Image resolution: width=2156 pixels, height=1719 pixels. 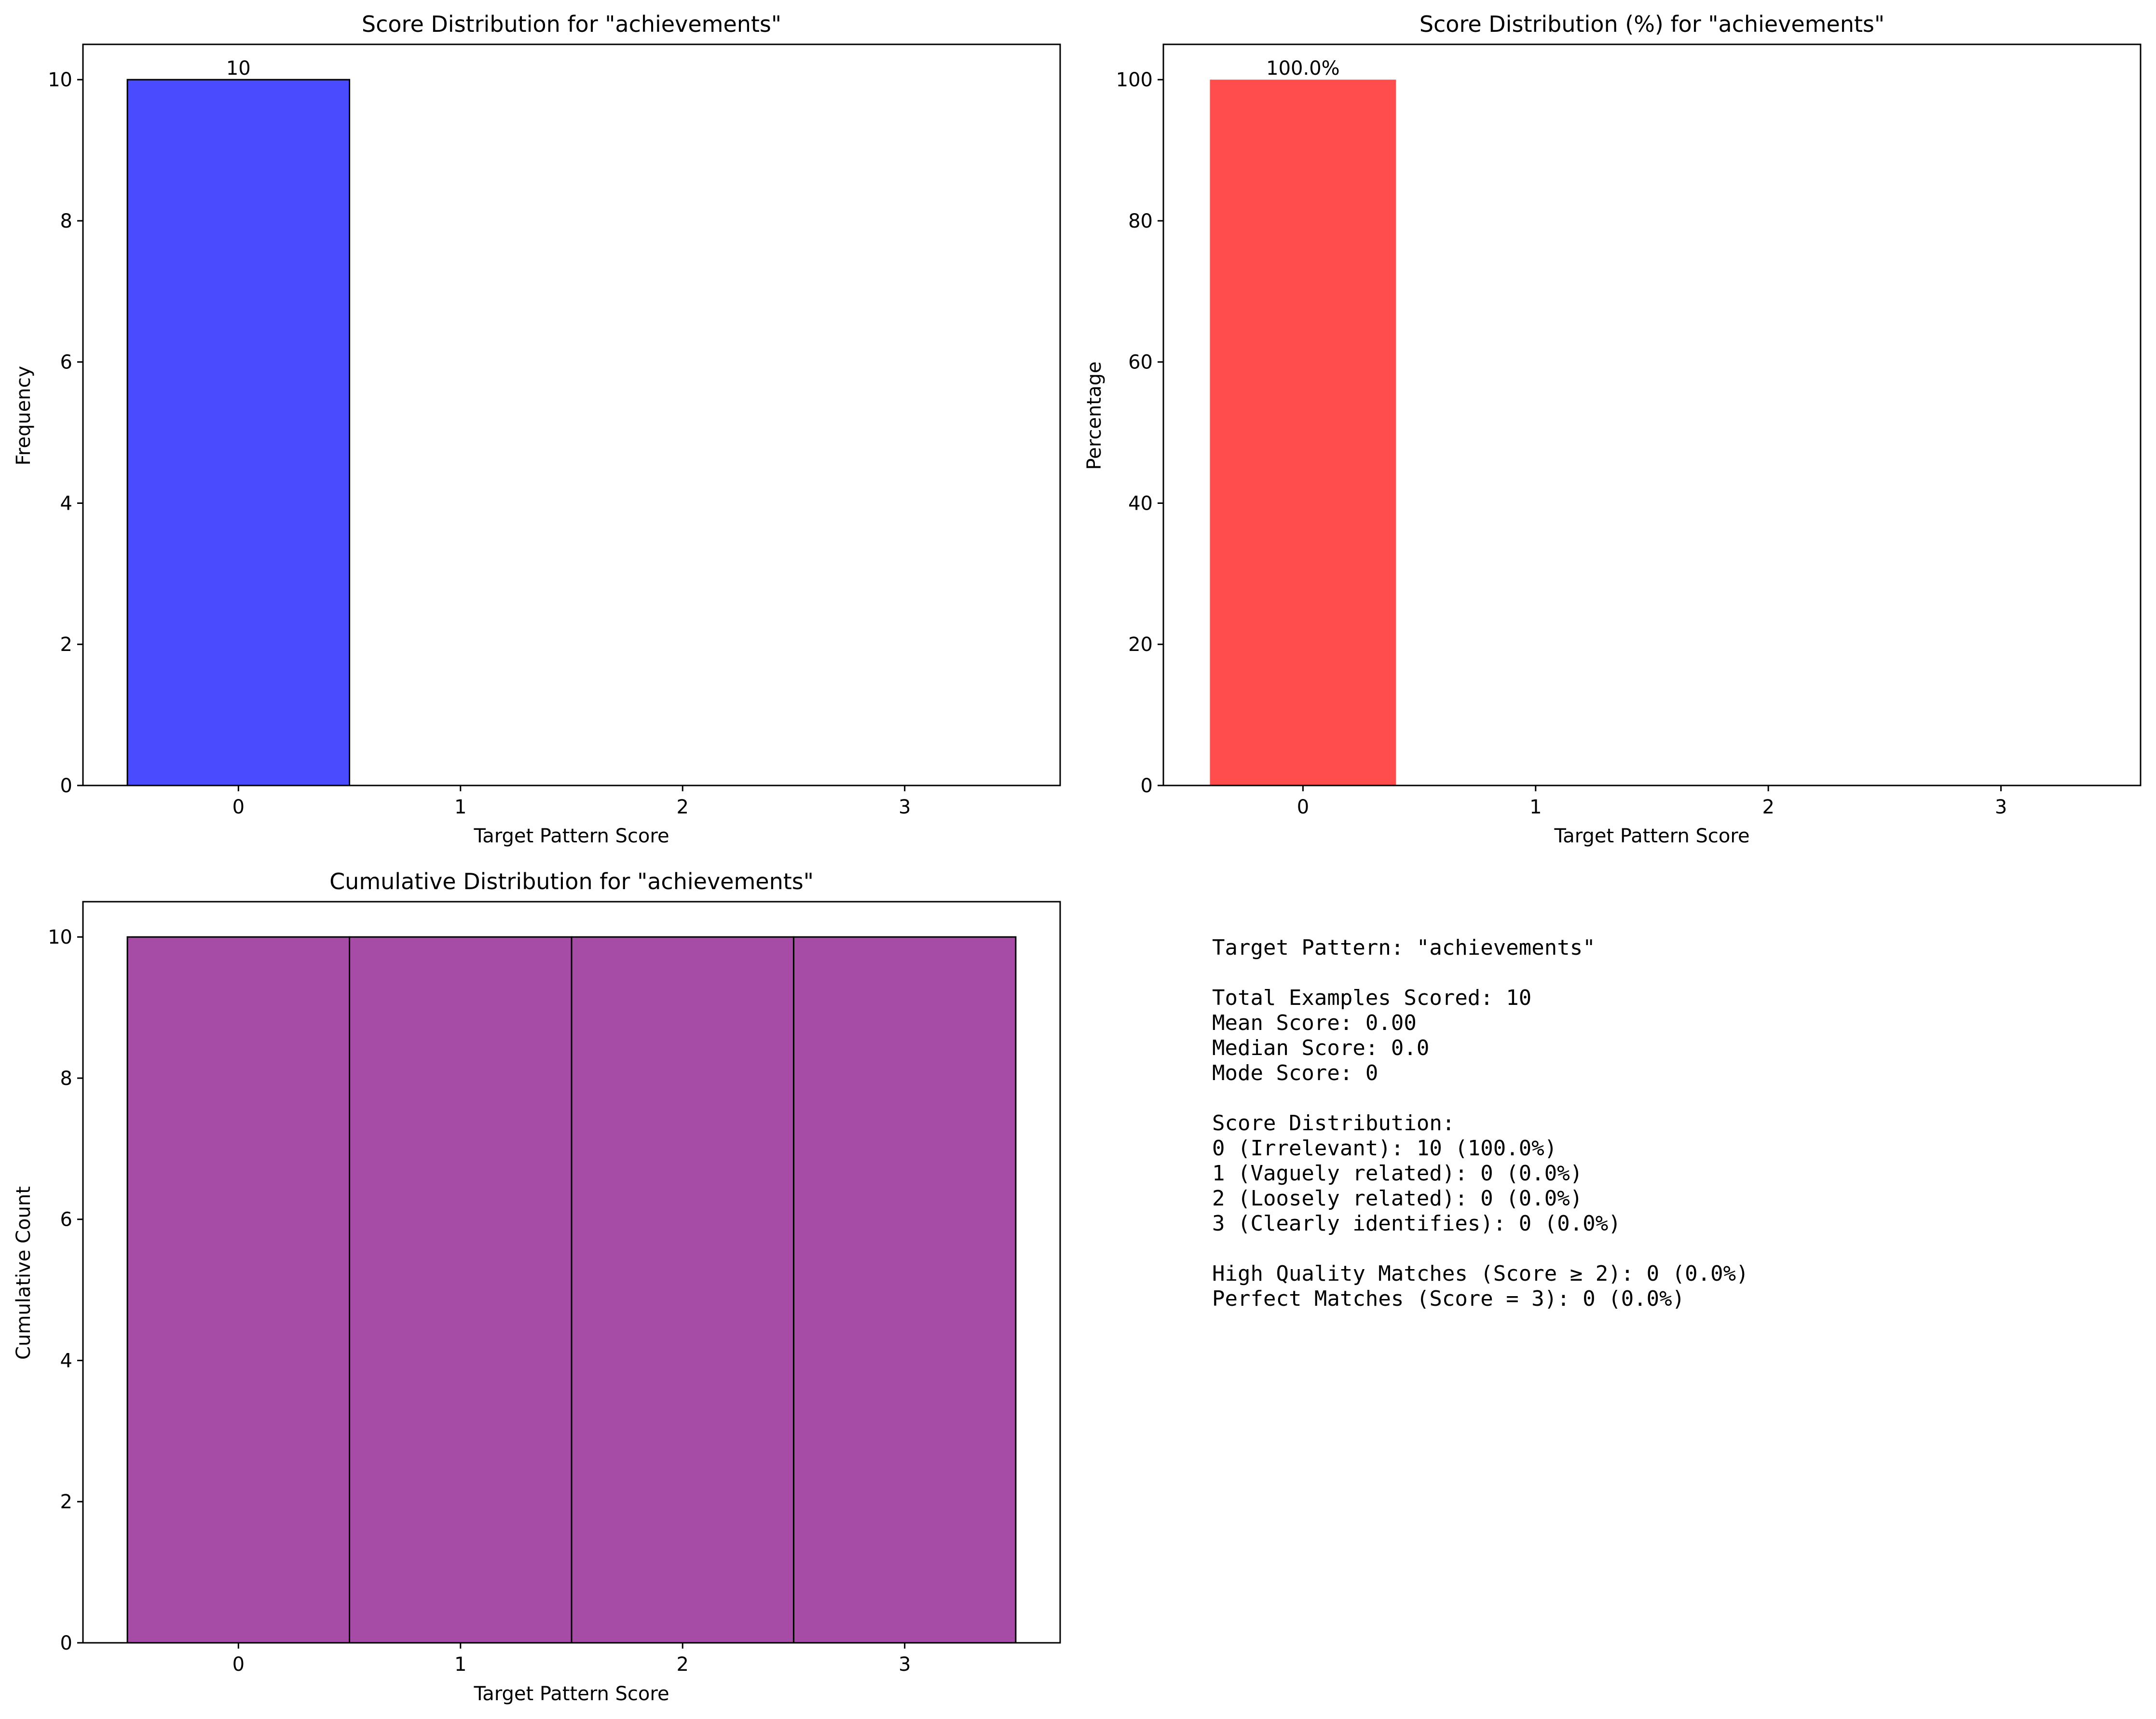 What do you see at coordinates (1295, 1073) in the screenshot?
I see `stats-line: Mode Score: 0` at bounding box center [1295, 1073].